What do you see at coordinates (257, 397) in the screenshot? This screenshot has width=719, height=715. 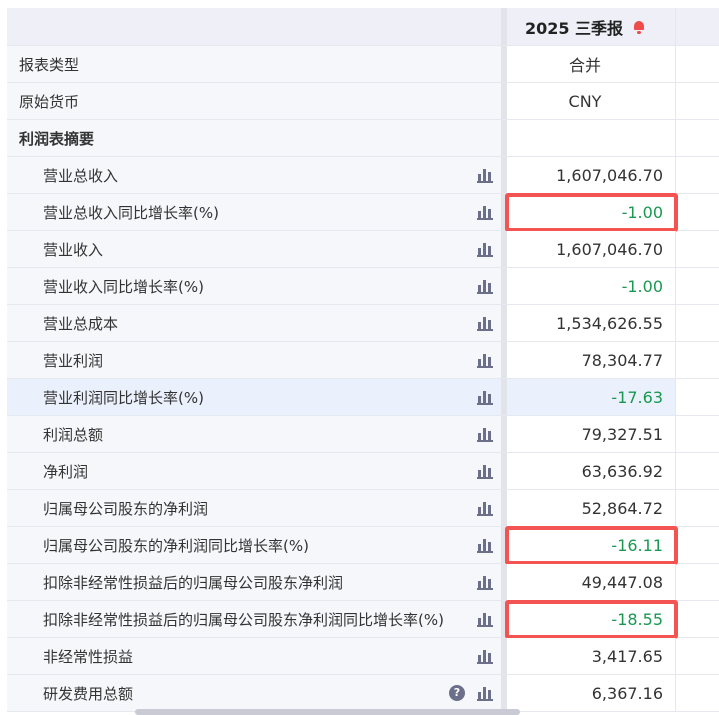 I see `row-label: 营业利润同比增长率(%)` at bounding box center [257, 397].